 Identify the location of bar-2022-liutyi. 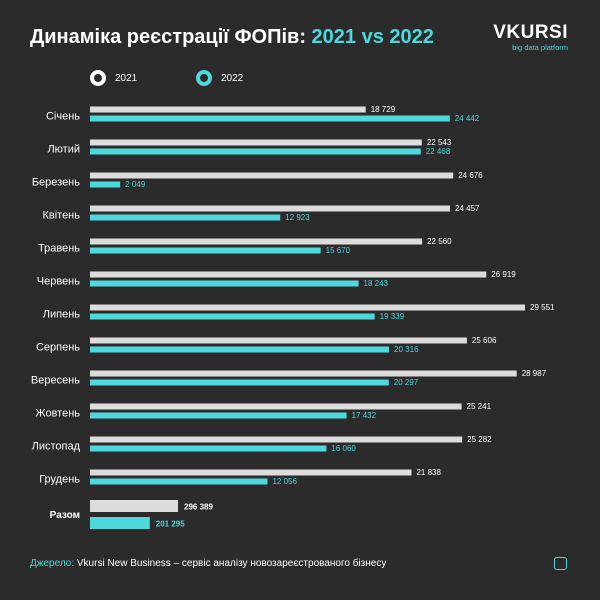
(255, 151).